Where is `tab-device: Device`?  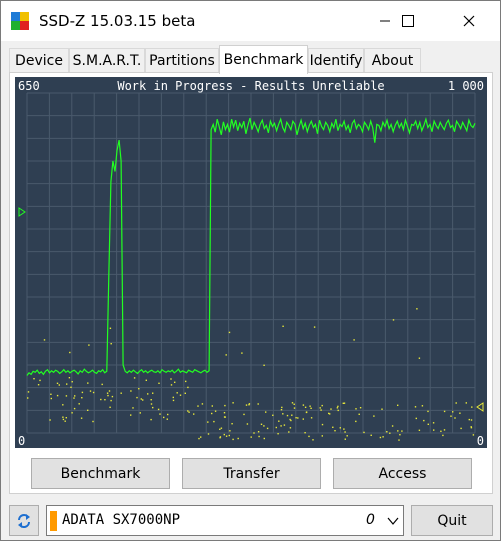
tab-device: Device is located at coordinates (39, 60).